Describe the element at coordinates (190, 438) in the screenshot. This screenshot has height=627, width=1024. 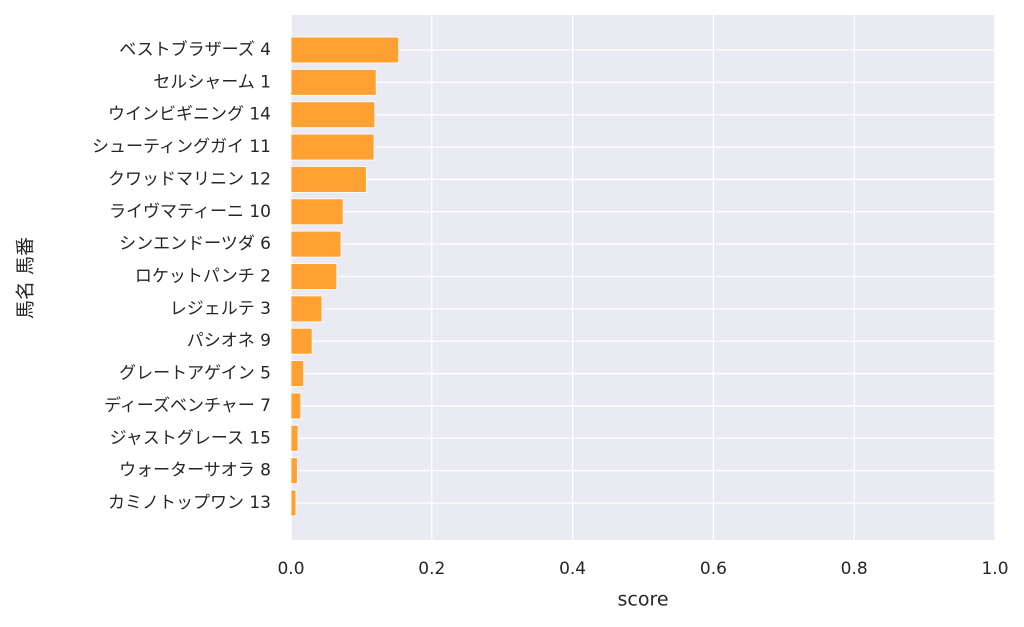
I see `y-tick-label: ジャストグレース 15` at that location.